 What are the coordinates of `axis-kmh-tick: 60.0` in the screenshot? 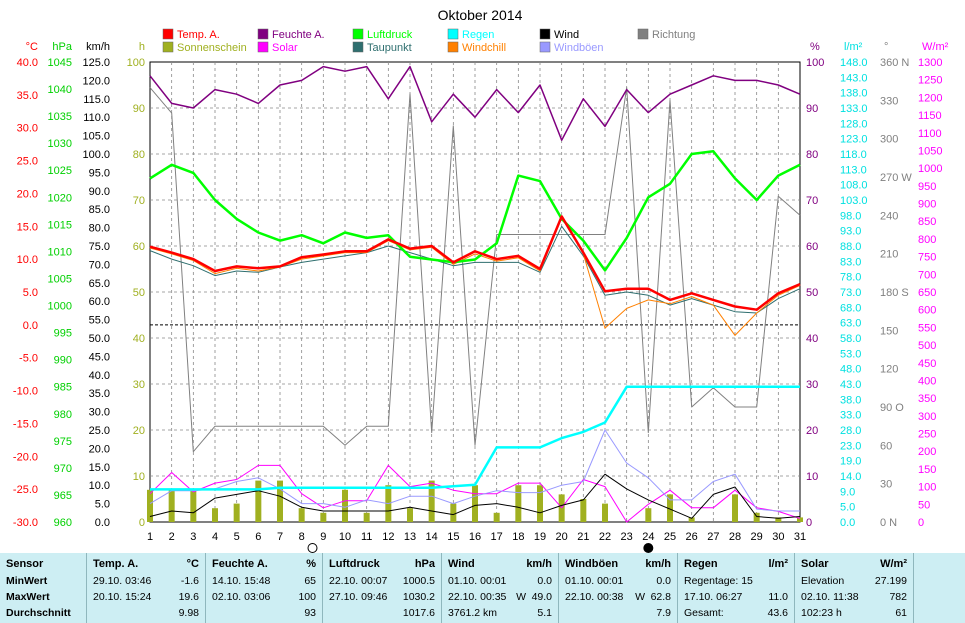 It's located at (99, 302).